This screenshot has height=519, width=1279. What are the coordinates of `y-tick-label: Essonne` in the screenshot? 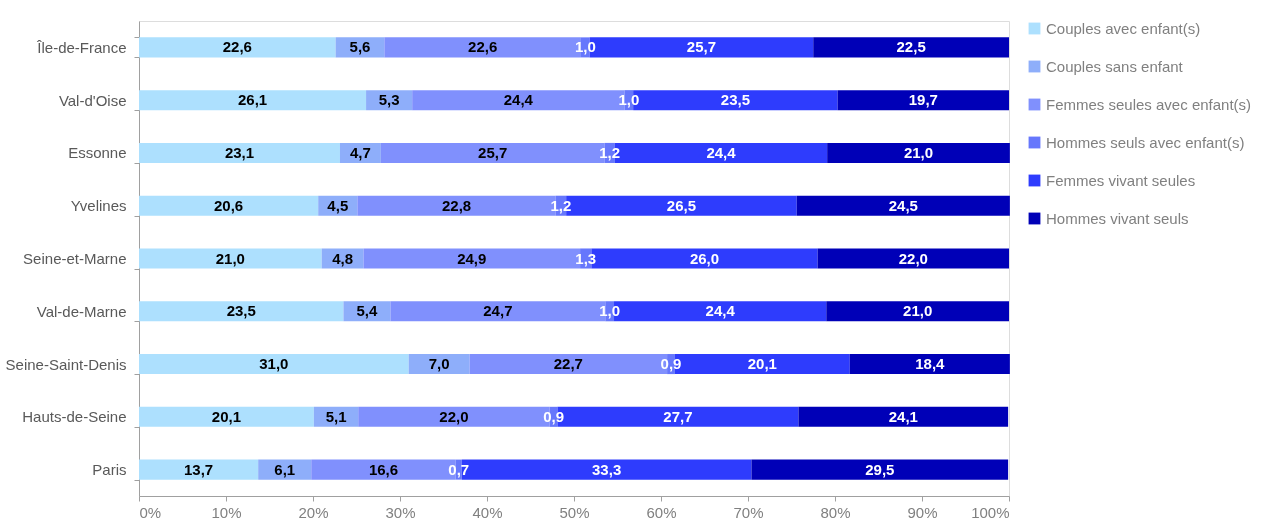 It's located at (97, 153).